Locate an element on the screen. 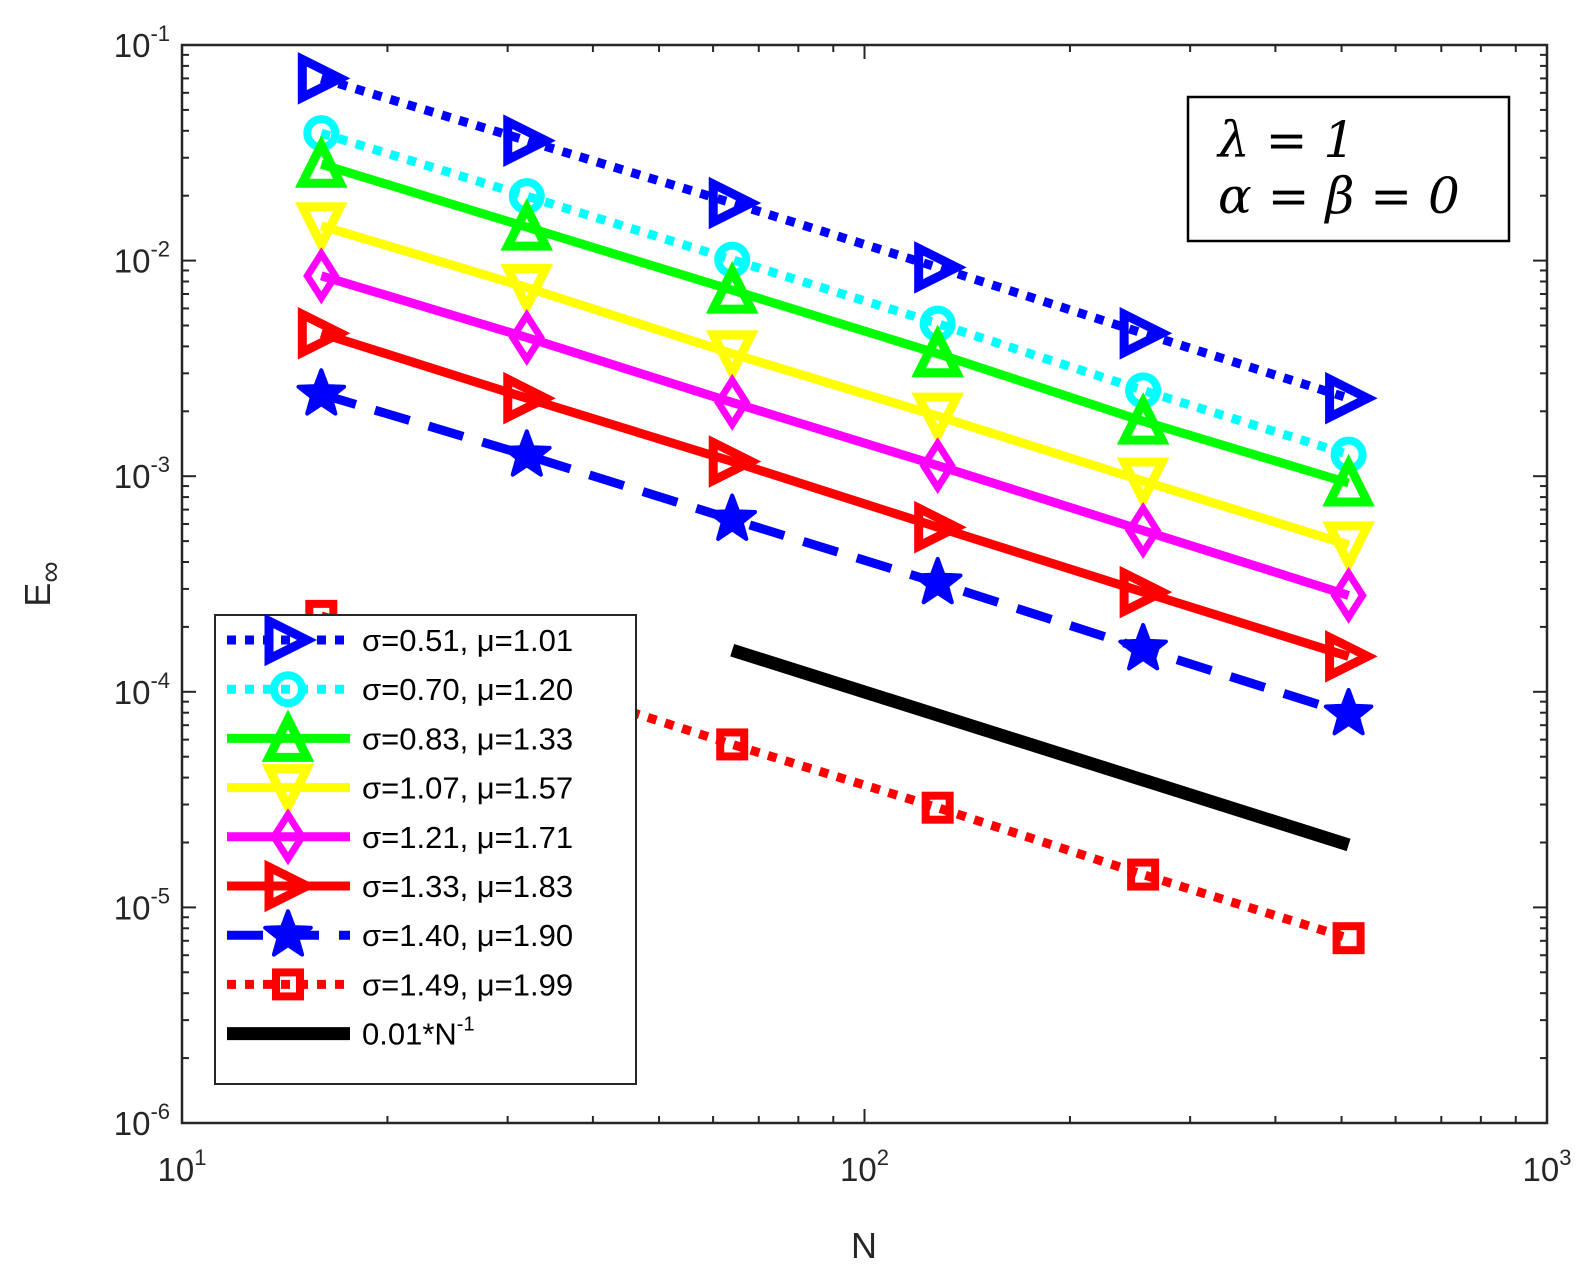 The height and width of the screenshot is (1269, 1596). y-tick-label: 10⁻⁴ is located at coordinates (142, 689).